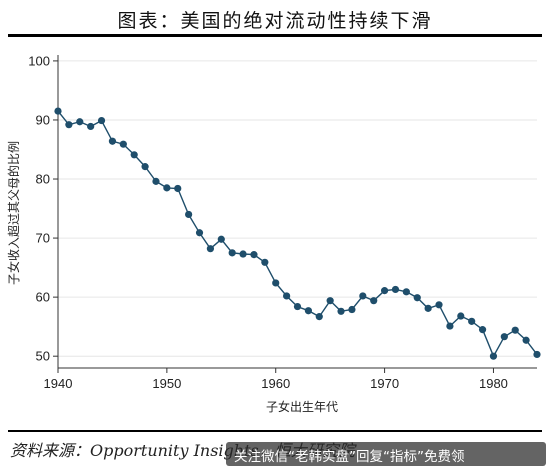 Image resolution: width=550 pixels, height=468 pixels. What do you see at coordinates (166, 383) in the screenshot?
I see `x-tick-label: 1950` at bounding box center [166, 383].